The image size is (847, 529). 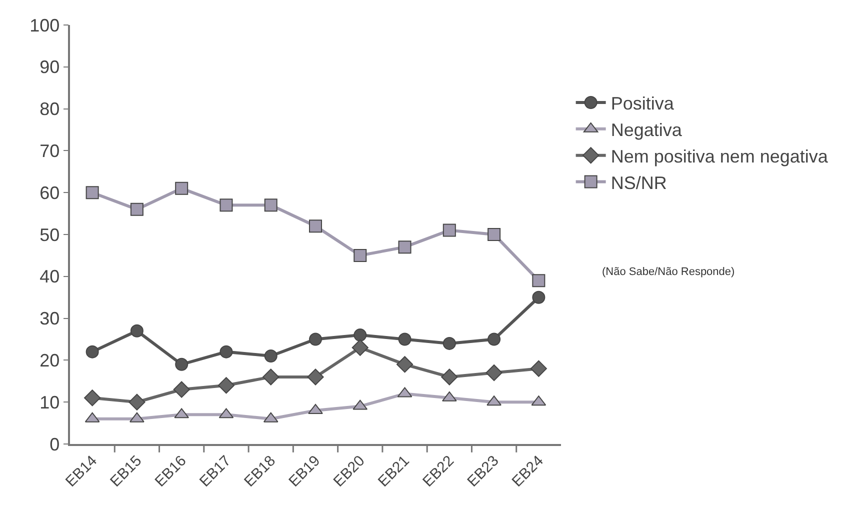 I want to click on legend-label: Positiva, so click(x=642, y=104).